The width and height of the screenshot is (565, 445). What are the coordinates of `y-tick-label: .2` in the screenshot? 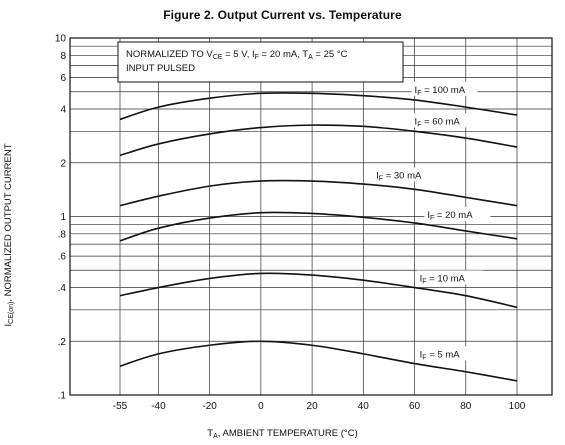 It's located at (62, 342).